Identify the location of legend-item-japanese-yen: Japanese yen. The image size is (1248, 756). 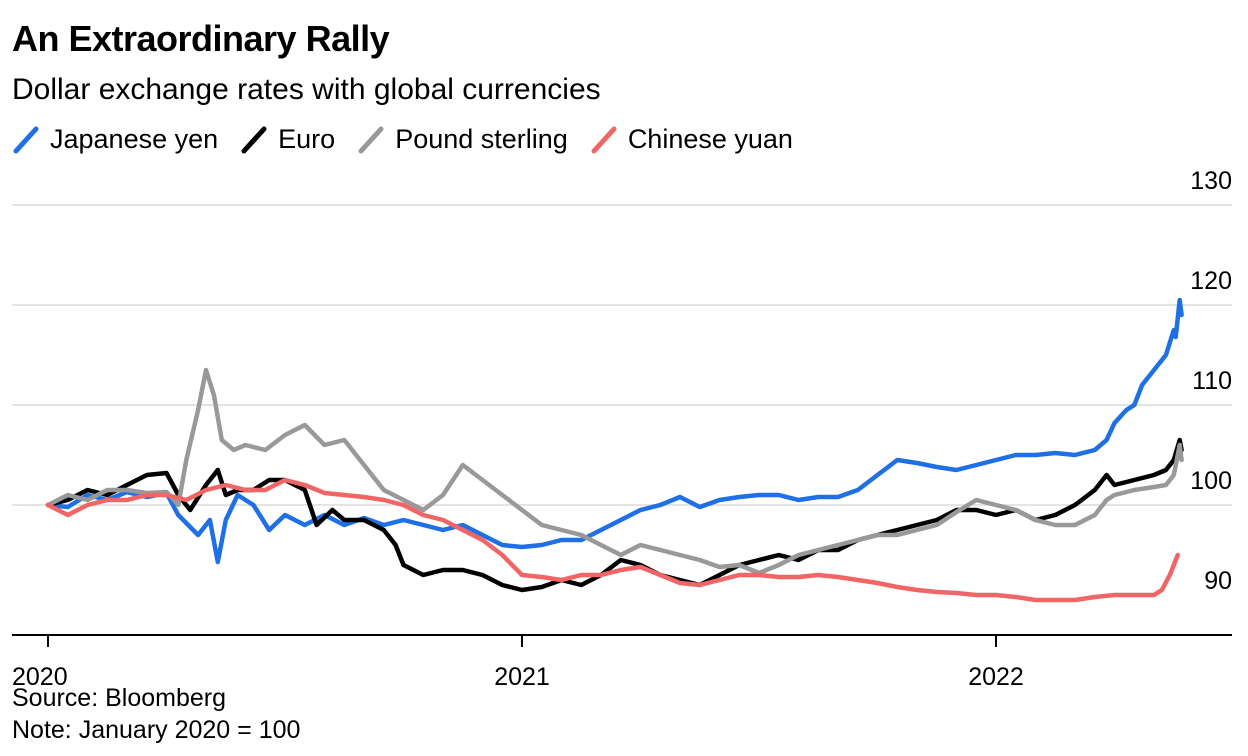
(115, 139).